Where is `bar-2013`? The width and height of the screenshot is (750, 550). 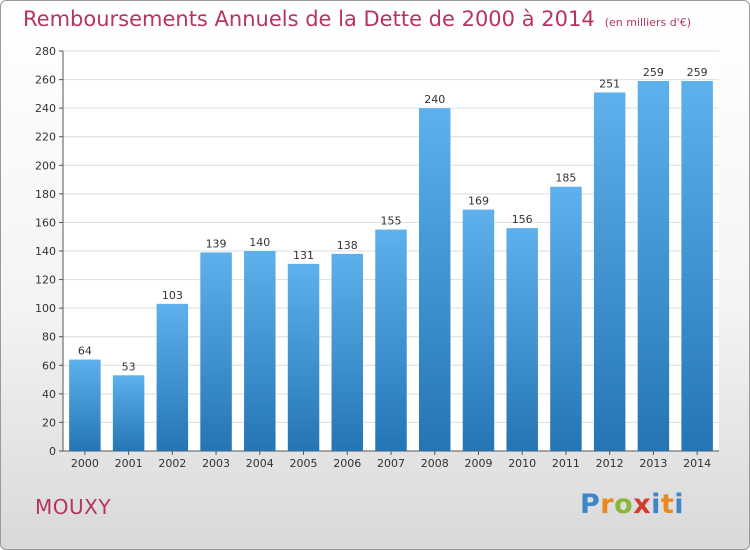 bar-2013 is located at coordinates (653, 266).